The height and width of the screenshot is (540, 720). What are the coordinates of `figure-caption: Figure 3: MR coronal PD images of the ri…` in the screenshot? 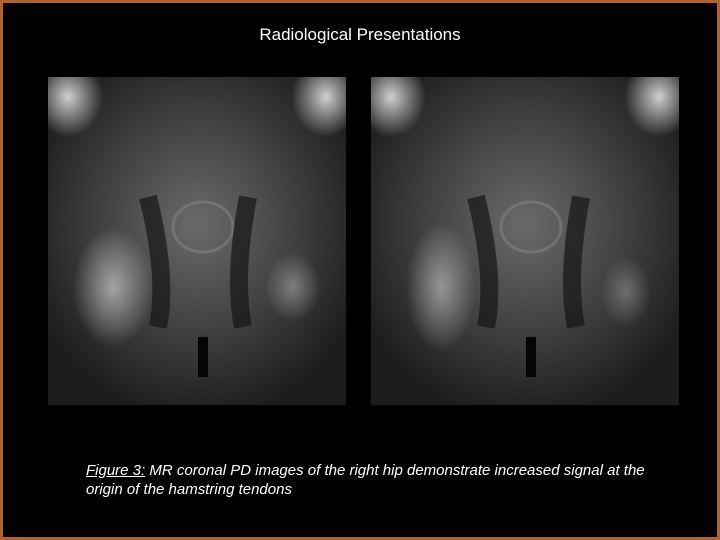 It's located at (366, 480).